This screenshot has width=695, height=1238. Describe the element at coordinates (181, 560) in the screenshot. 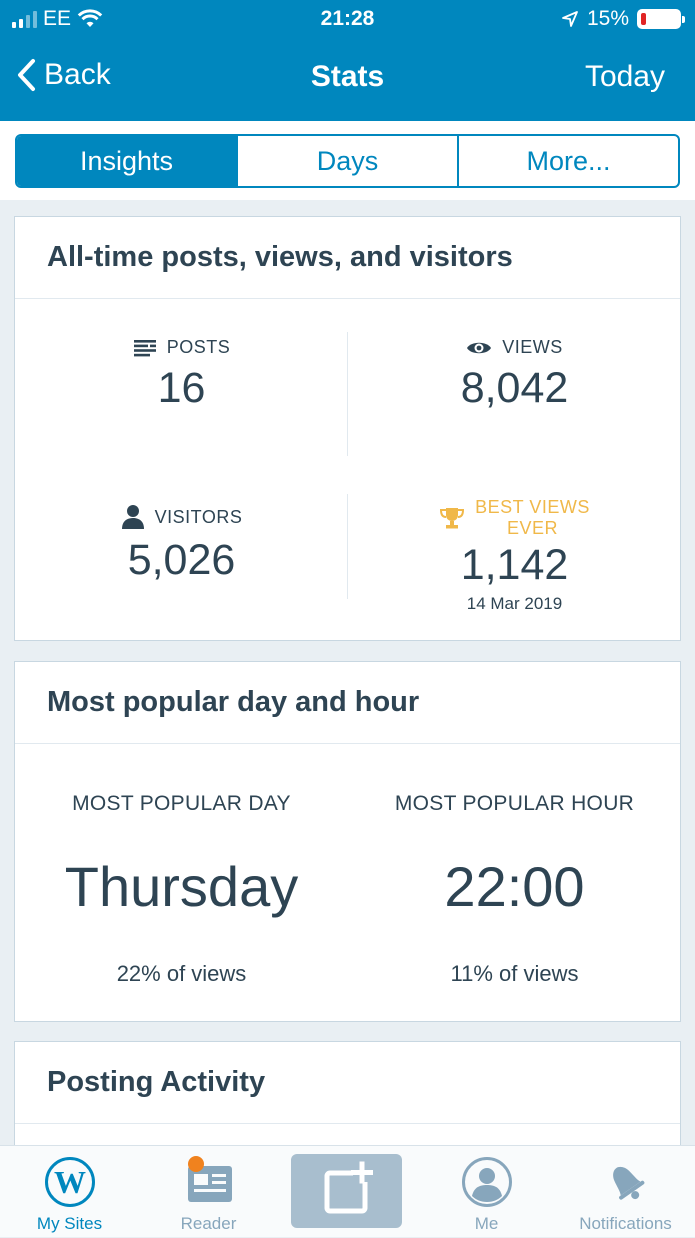

I see `visitors-value: 5,026` at that location.